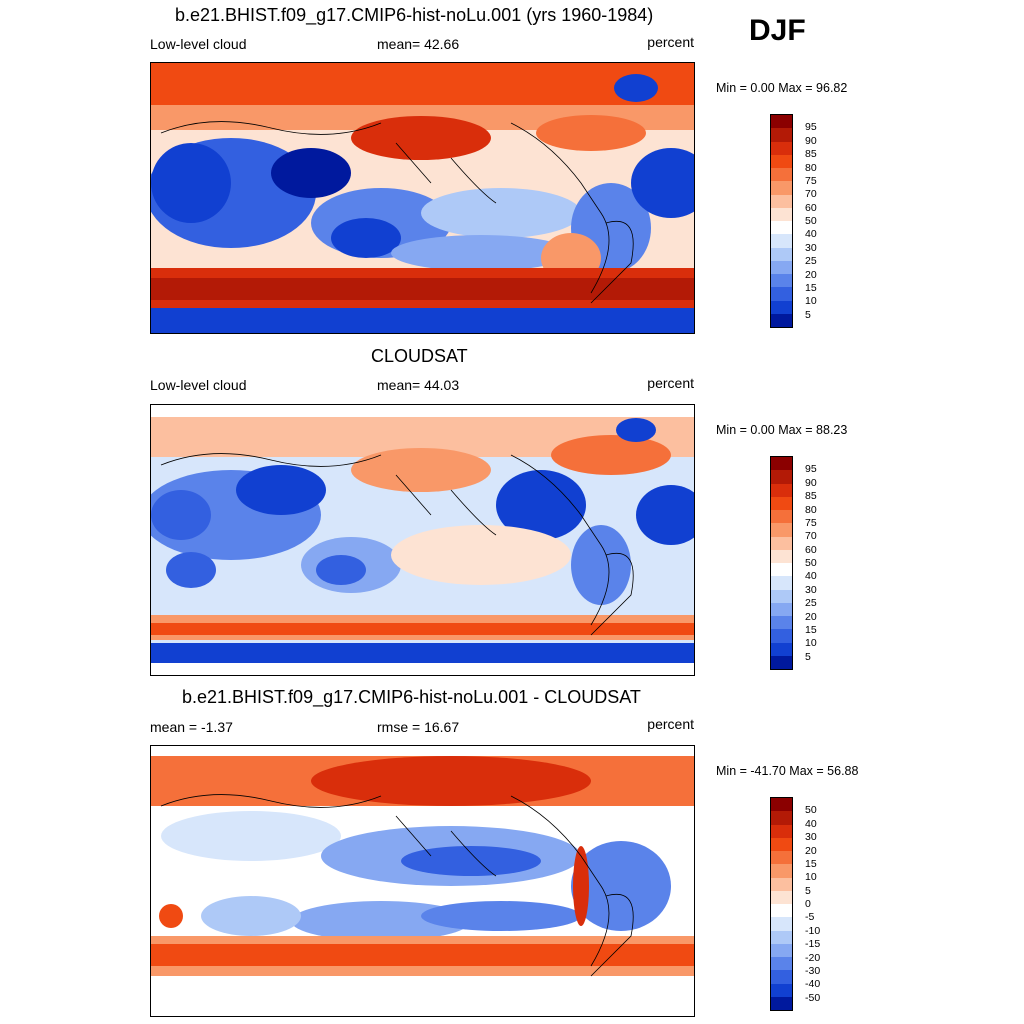 This screenshot has width=1024, height=1024. What do you see at coordinates (813, 944) in the screenshot?
I see `panel3-colorbar-tick-label: -15` at bounding box center [813, 944].